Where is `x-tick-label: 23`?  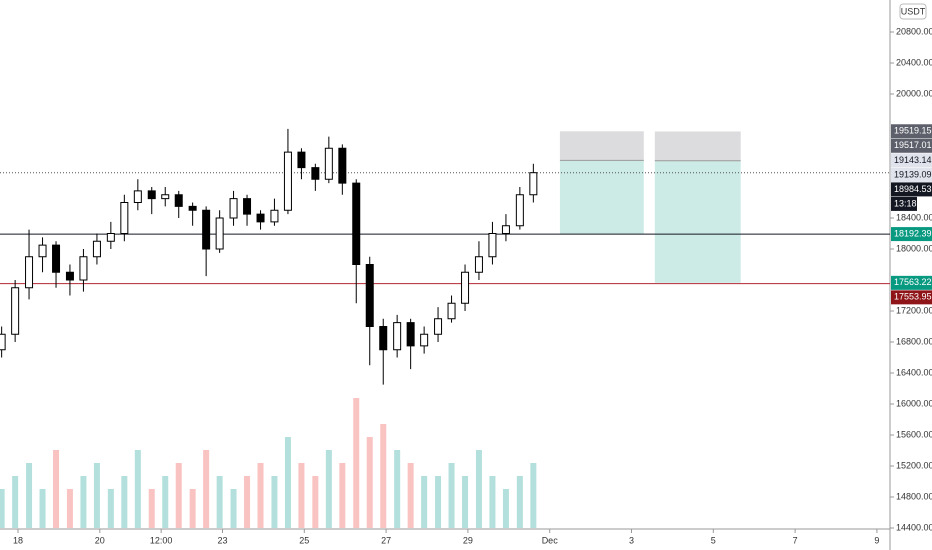 x-tick-label: 23 is located at coordinates (222, 540).